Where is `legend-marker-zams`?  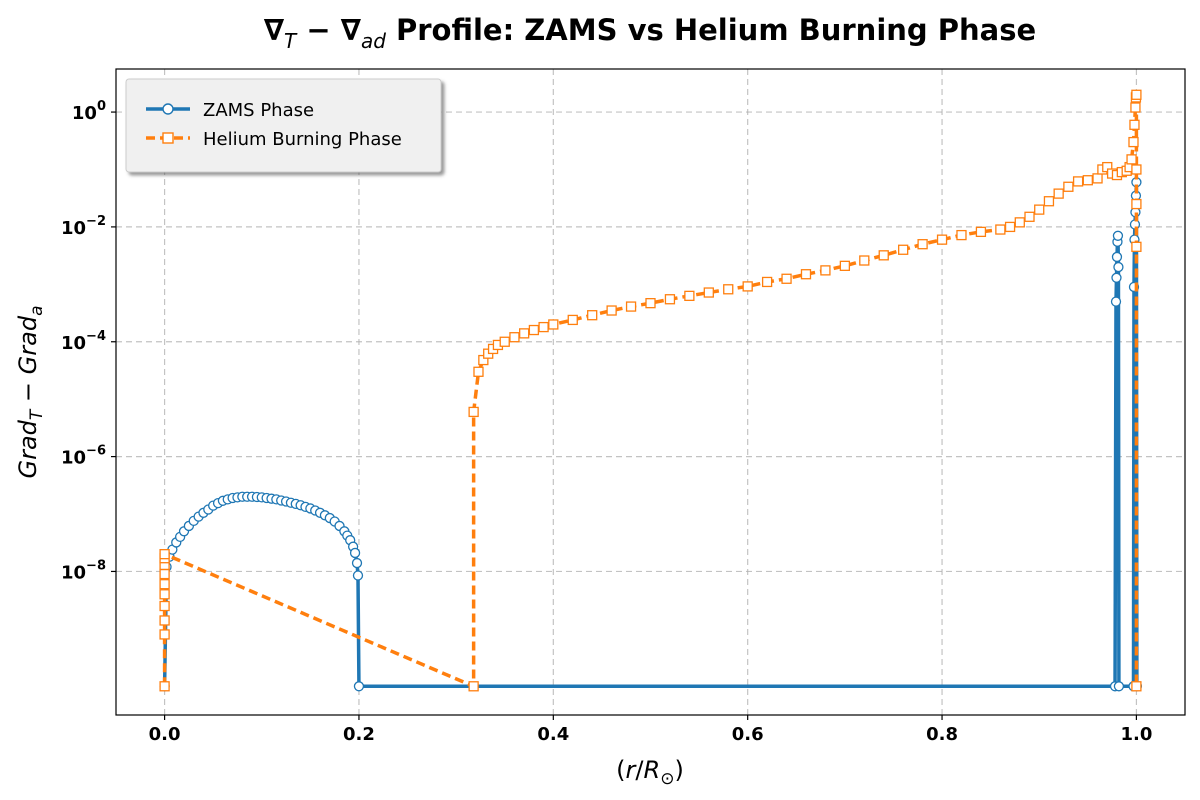
legend-marker-zams is located at coordinates (168, 109).